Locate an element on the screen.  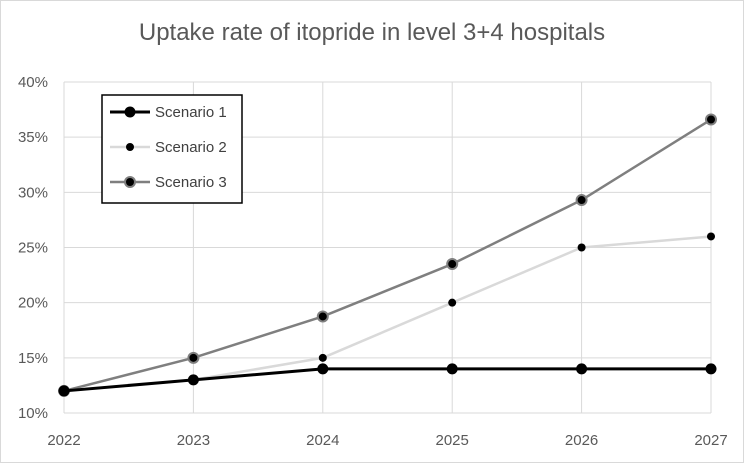
y-tick-label: 15% is located at coordinates (33, 358).